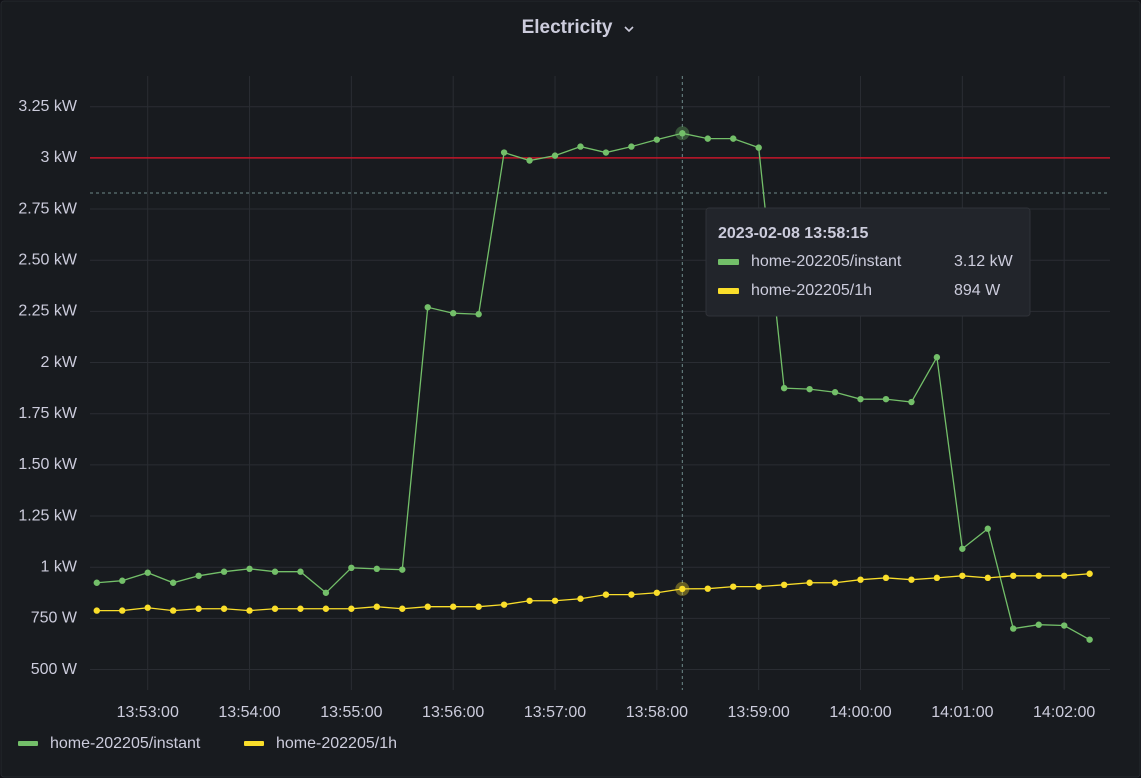  Describe the element at coordinates (254, 743) in the screenshot. I see `legend-swatch` at that location.